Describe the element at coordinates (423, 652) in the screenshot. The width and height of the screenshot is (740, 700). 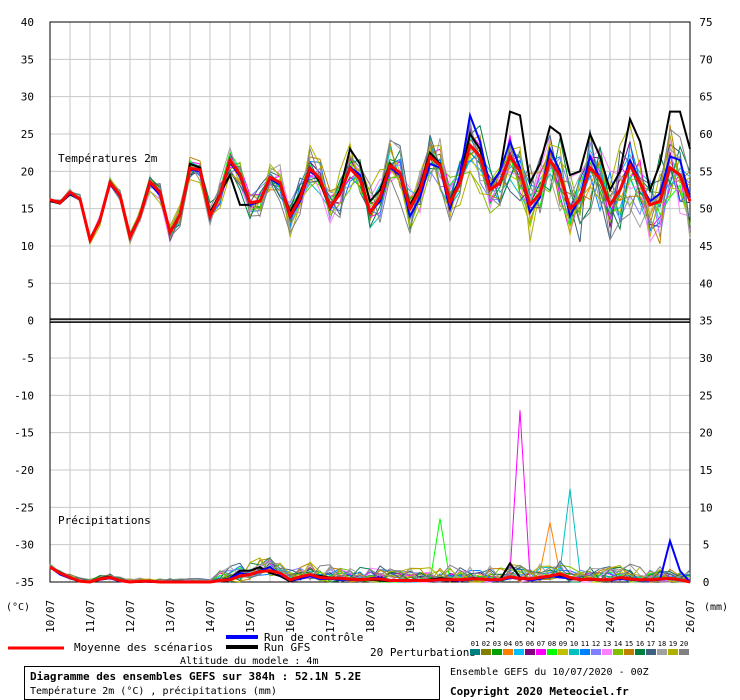
I see `legend-perturbations-label: 20 Perturbations` at that location.